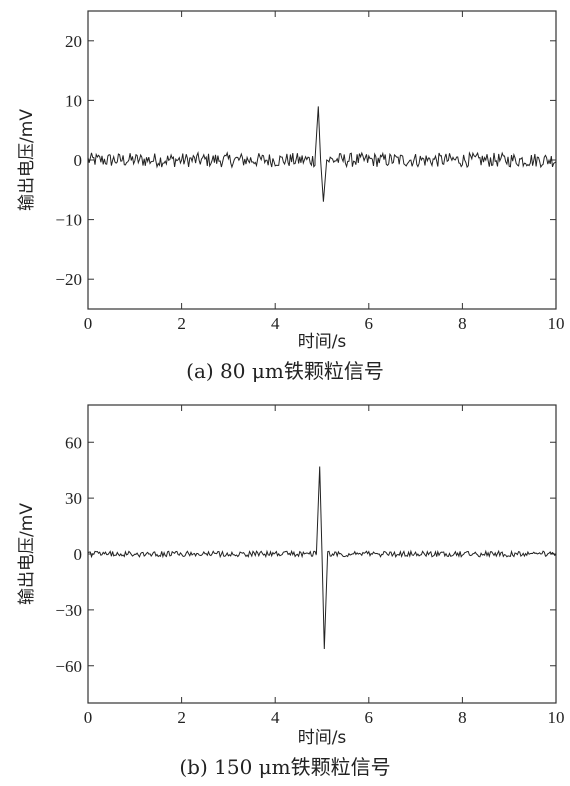 The height and width of the screenshot is (786, 570). I want to click on chart-a-x-axis-label: 时间/s, so click(322, 342).